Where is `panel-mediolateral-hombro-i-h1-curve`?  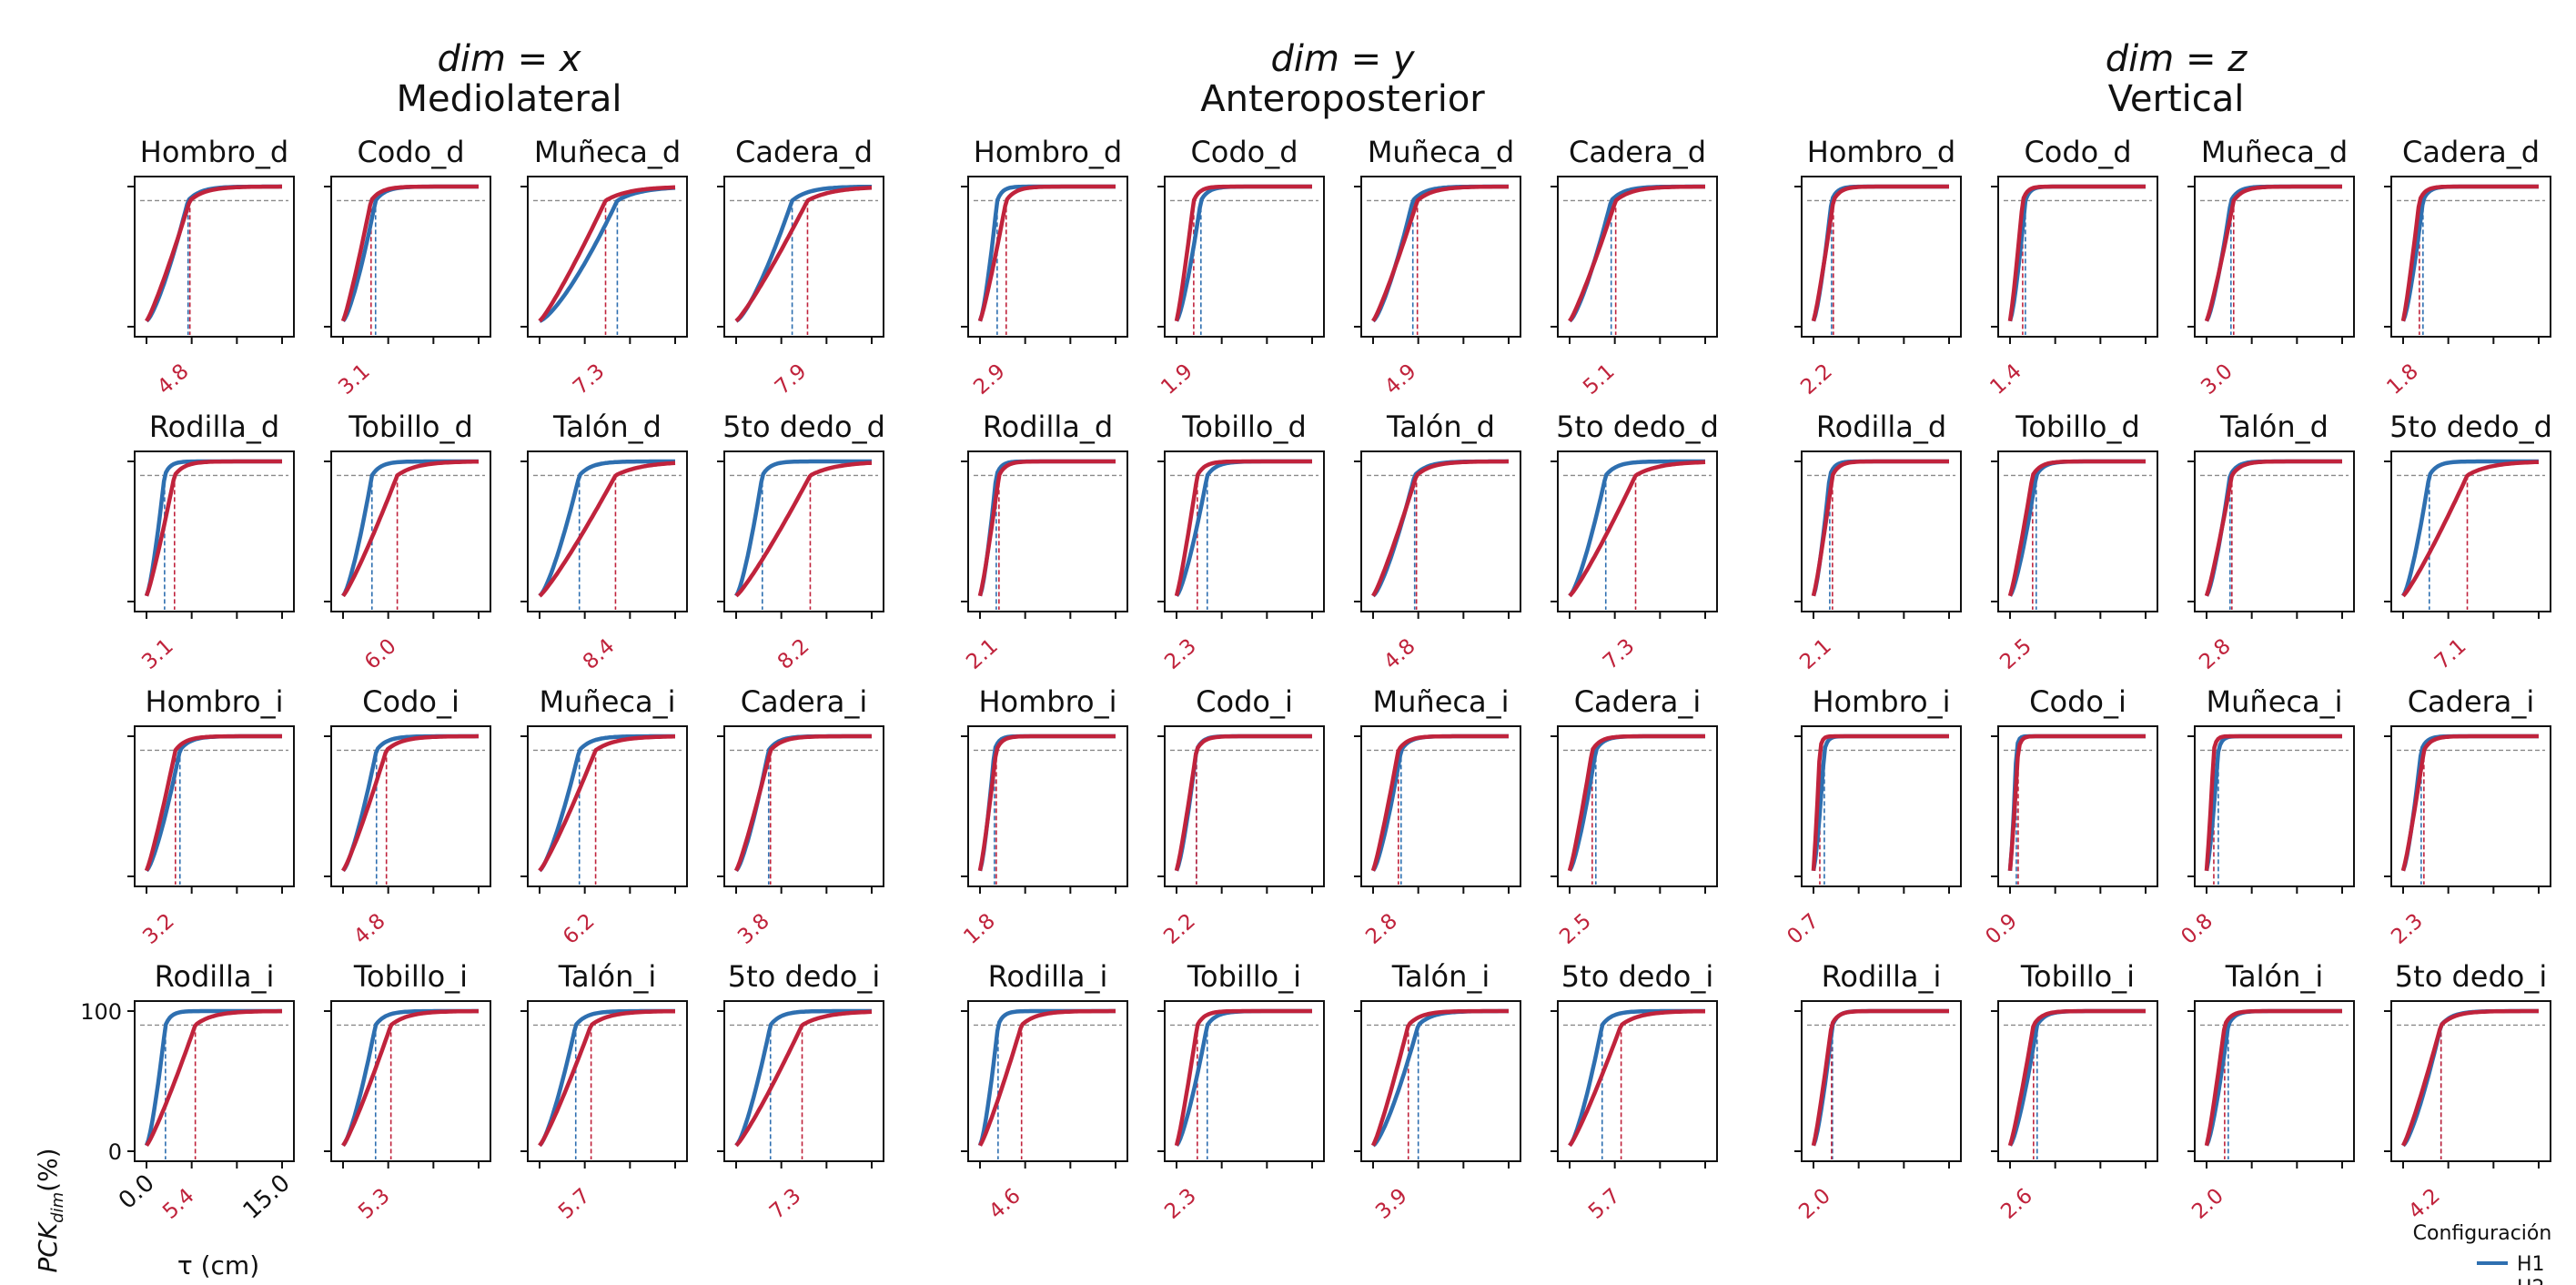 panel-mediolateral-hombro-i-h1-curve is located at coordinates (214, 804).